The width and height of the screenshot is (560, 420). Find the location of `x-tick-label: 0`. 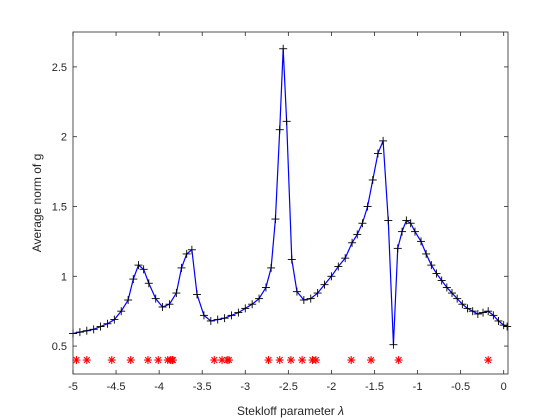

x-tick-label: 0 is located at coordinates (504, 387).